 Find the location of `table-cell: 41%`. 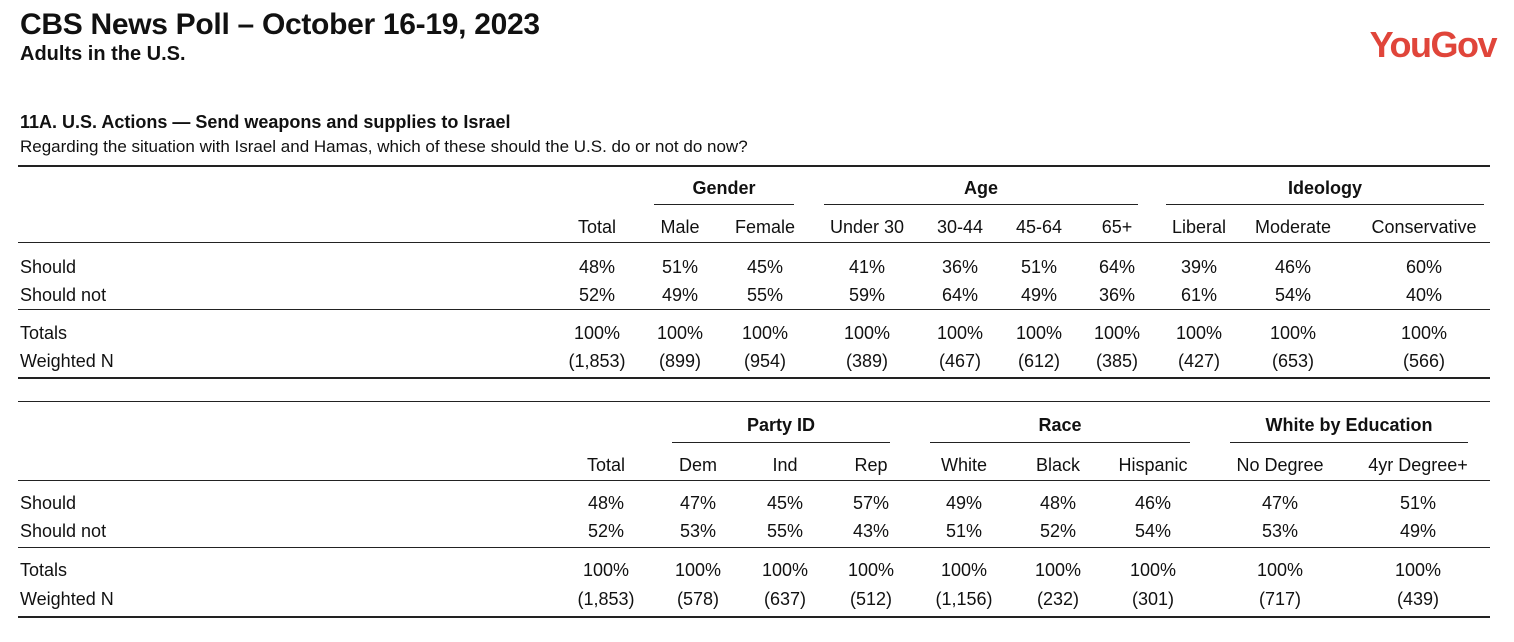

table-cell: 41% is located at coordinates (867, 267).